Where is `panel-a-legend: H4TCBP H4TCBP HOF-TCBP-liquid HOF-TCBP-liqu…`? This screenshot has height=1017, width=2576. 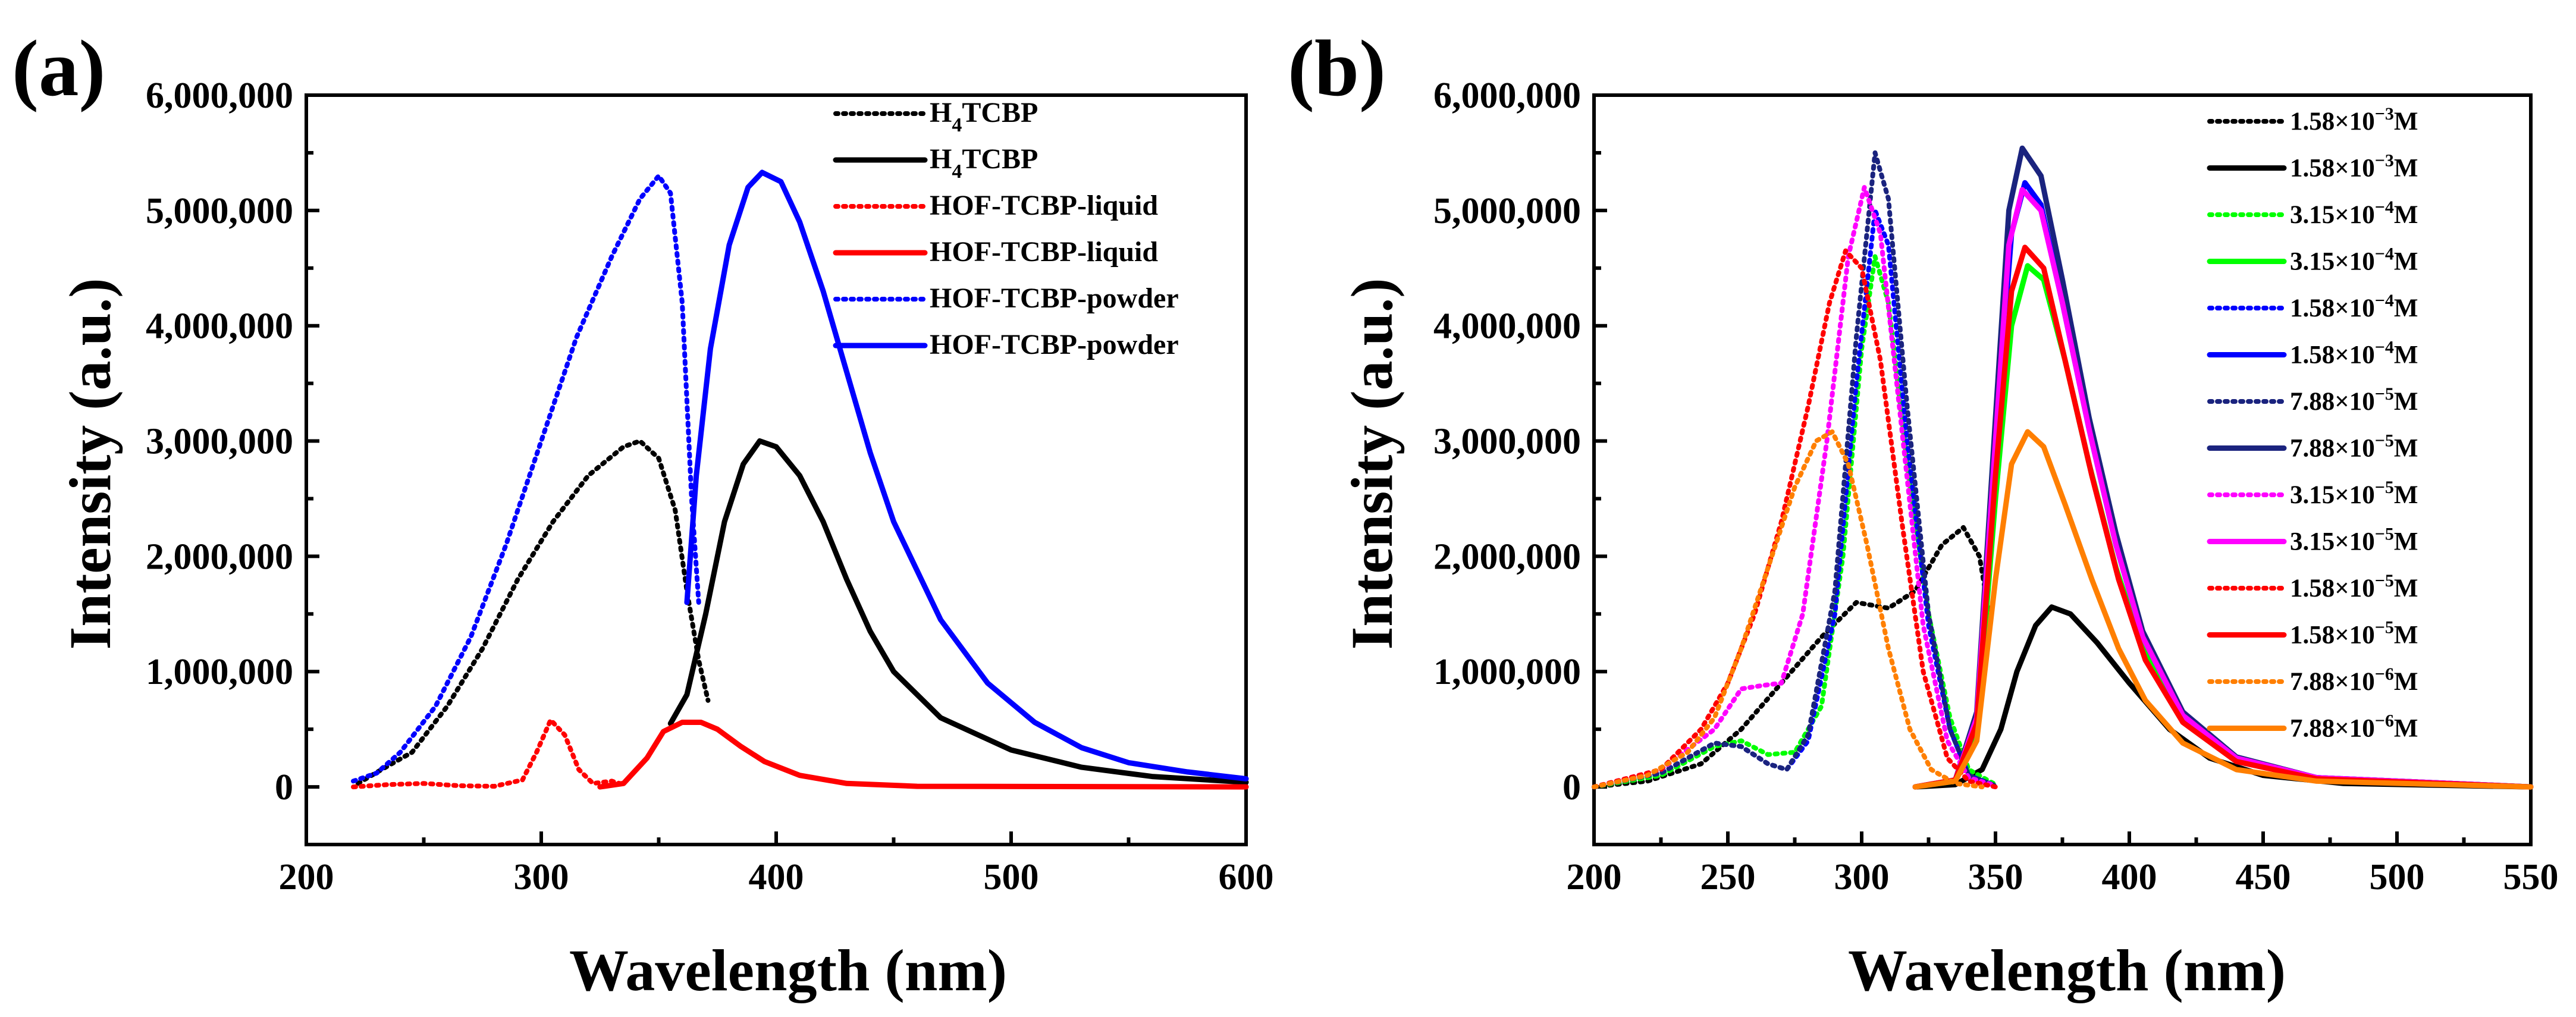
panel-a-legend: H4TCBP H4TCBP HOF-TCBP-liquid HOF-TCBP-liqu… is located at coordinates (1006, 228).